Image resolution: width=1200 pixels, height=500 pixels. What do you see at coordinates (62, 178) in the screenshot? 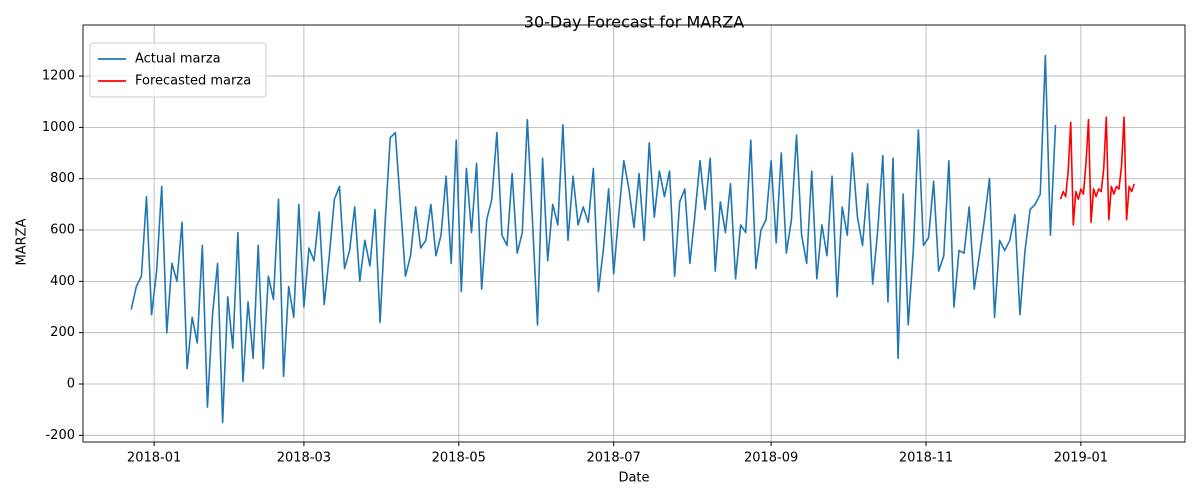
I see `y-tick-label: 800` at bounding box center [62, 178].